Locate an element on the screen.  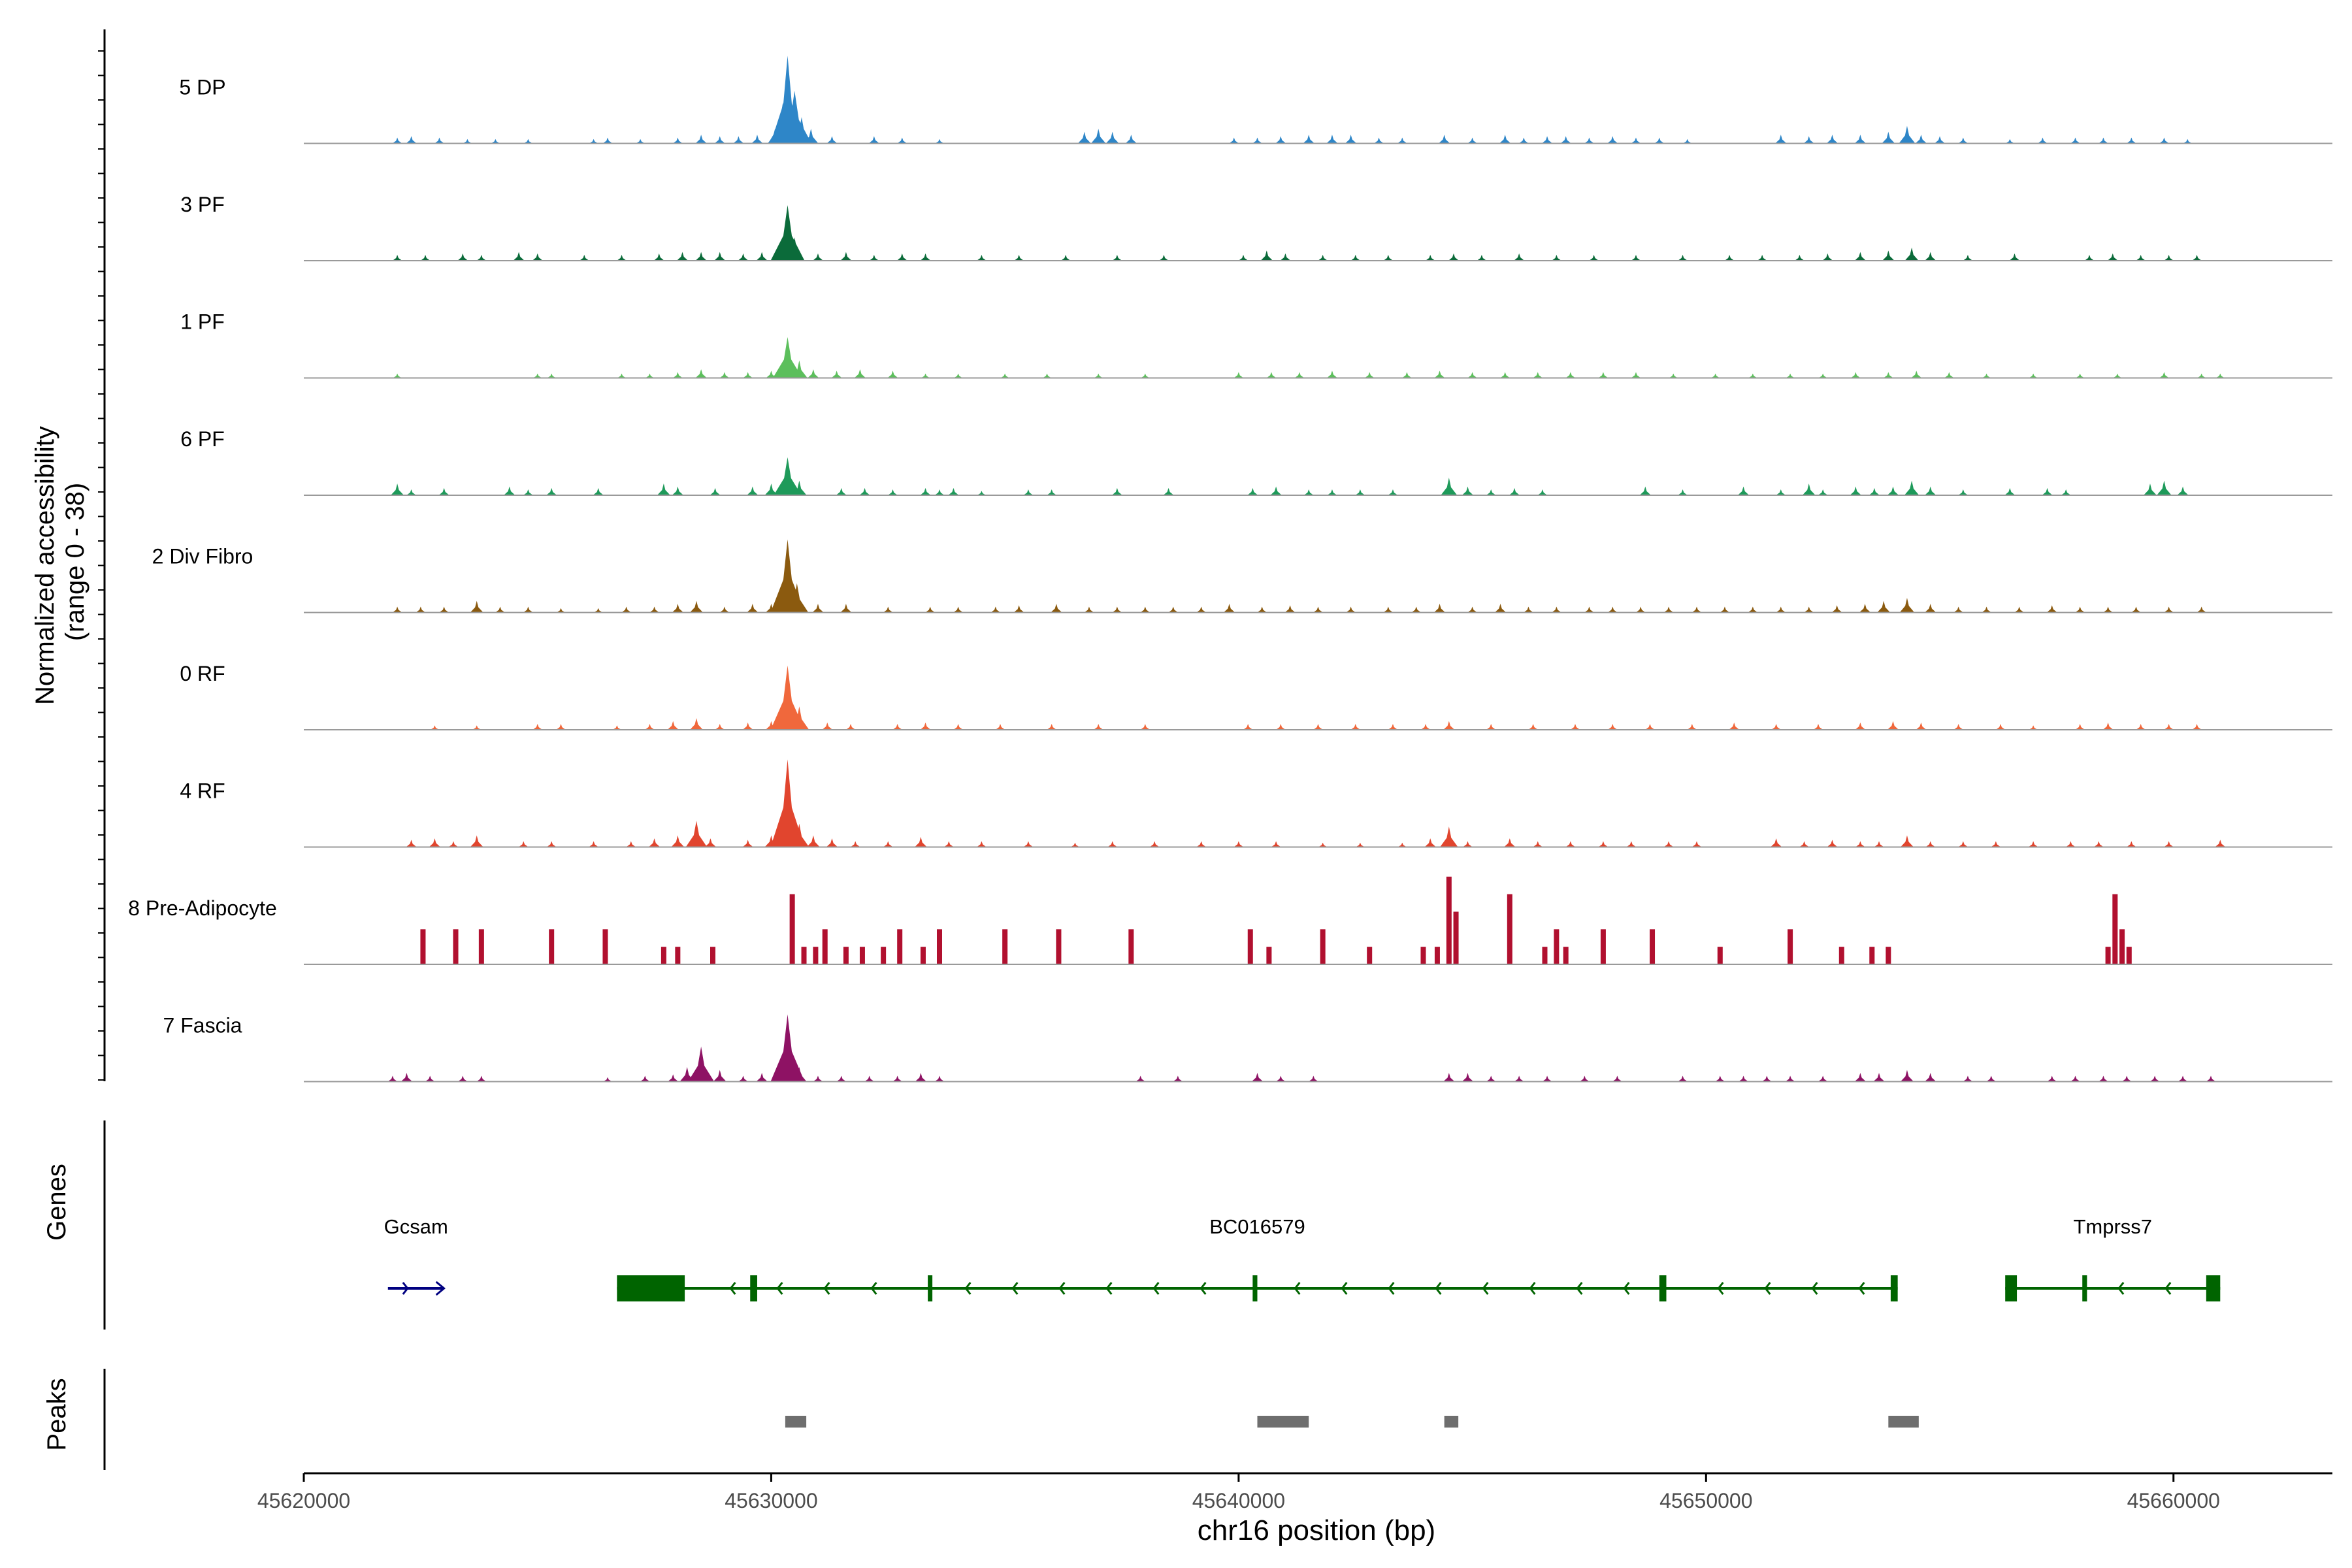
gene-BC016579: BC016579 is located at coordinates (1257, 1258).